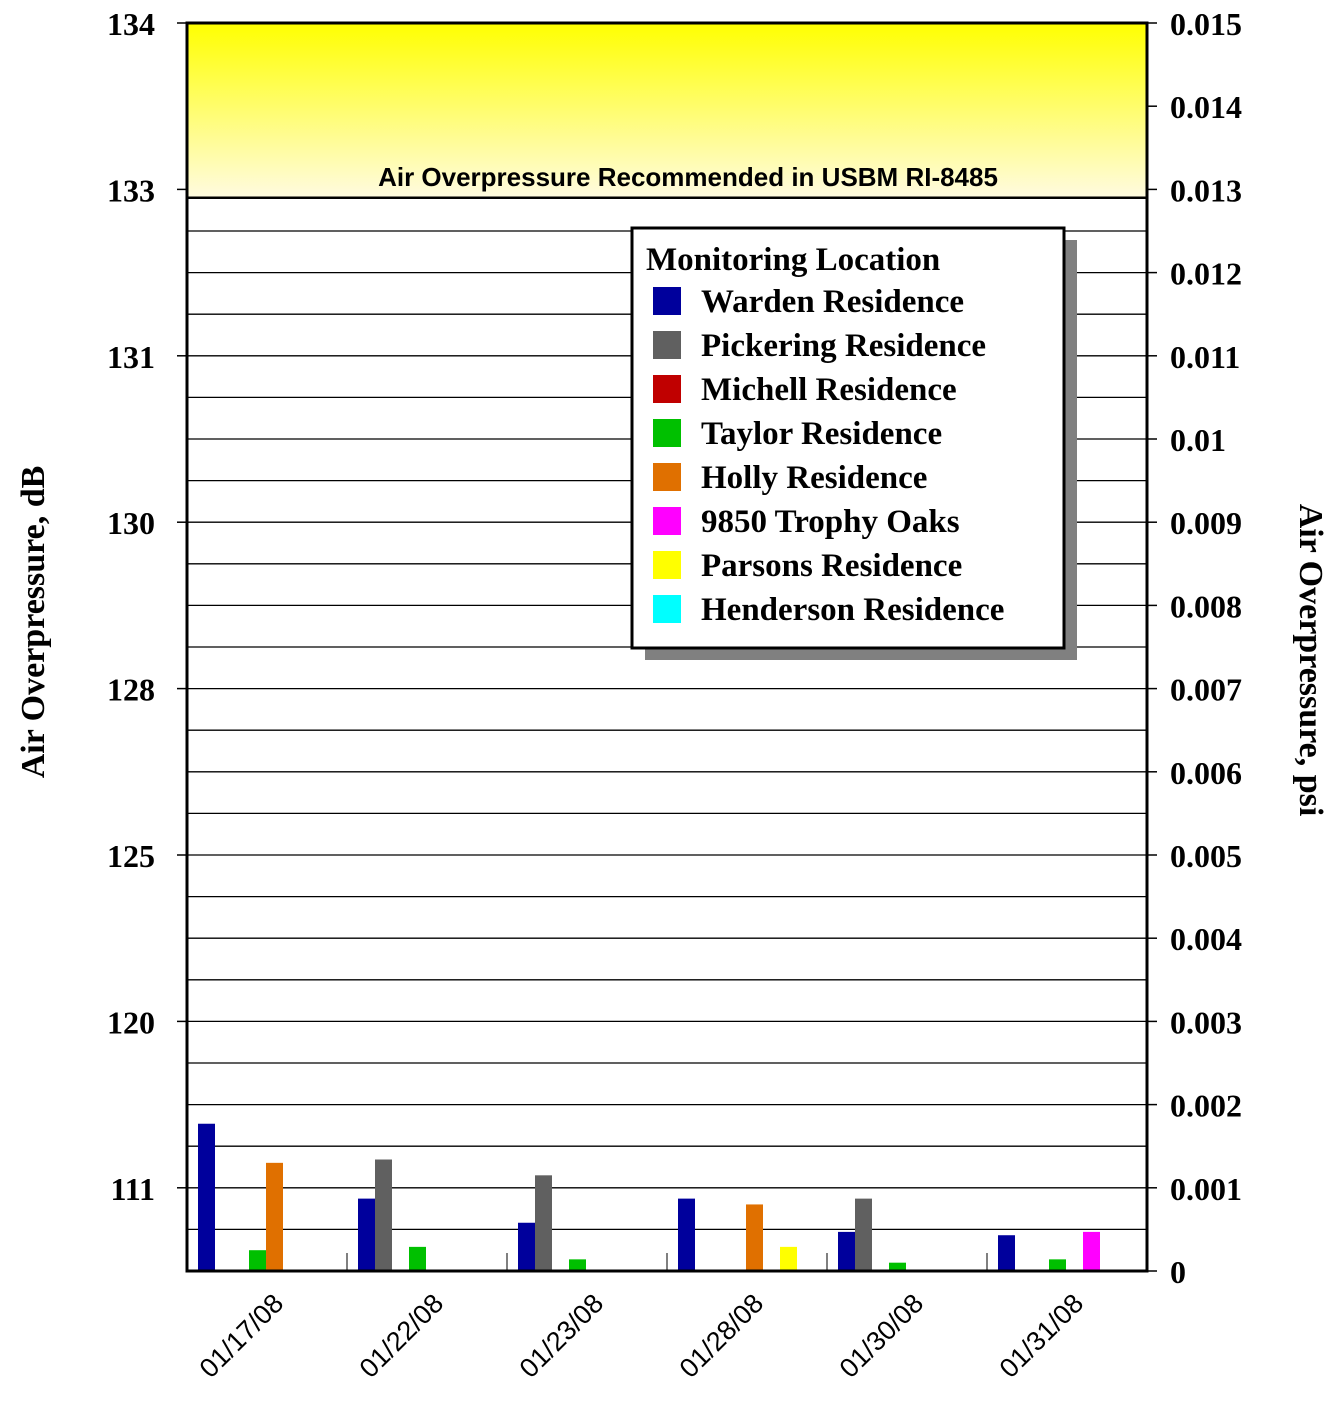  I want to click on right-tick-label: 0.014, so click(1206, 107).